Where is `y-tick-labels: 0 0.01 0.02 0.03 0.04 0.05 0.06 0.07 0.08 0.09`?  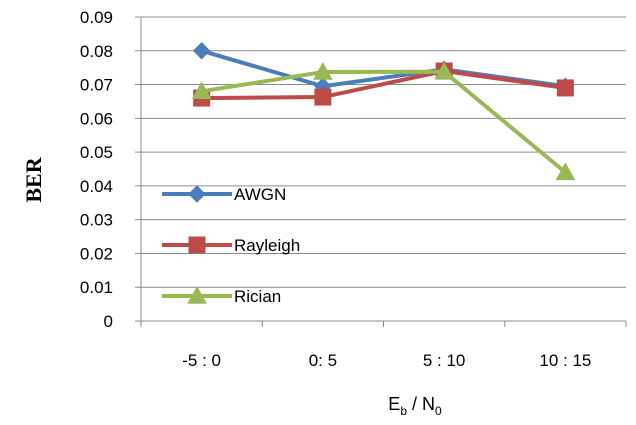
y-tick-labels: 0 0.01 0.02 0.03 0.04 0.05 0.06 0.07 0.08 0.09 is located at coordinates (96, 169).